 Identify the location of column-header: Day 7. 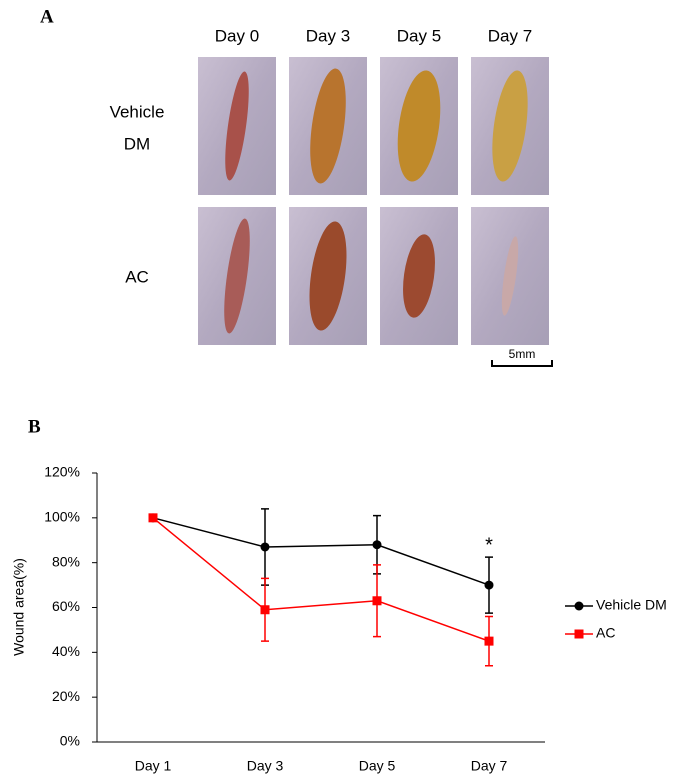
(510, 35).